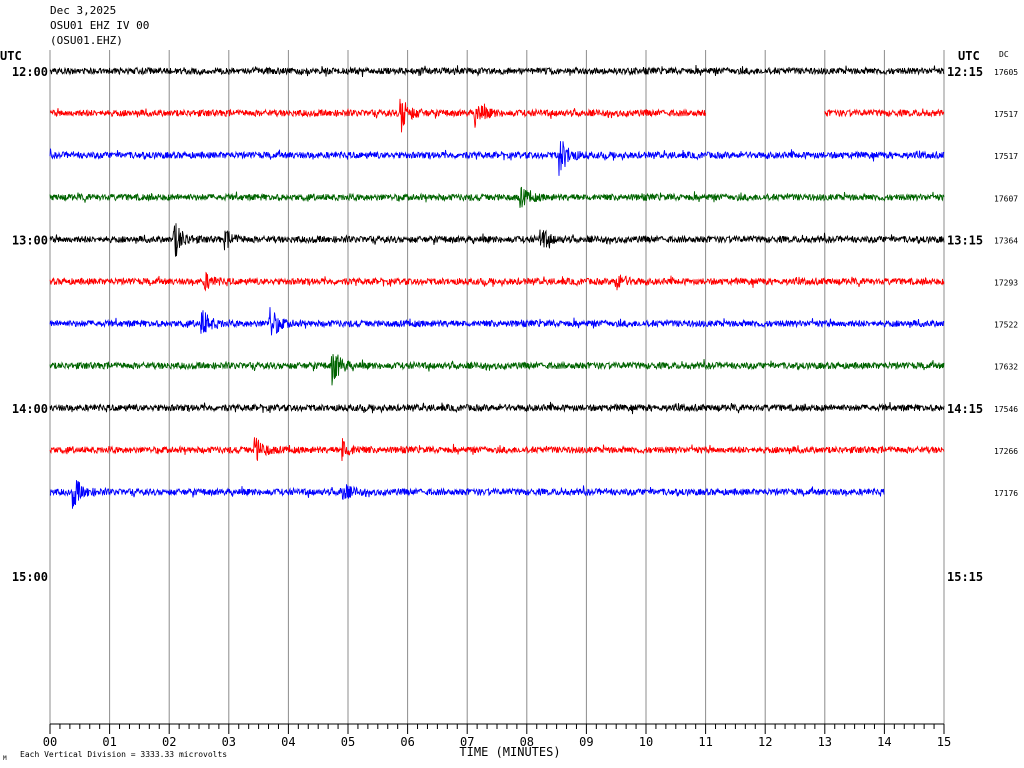 The width and height of the screenshot is (1024, 768). I want to click on header-station: OSU01 EHZ IV 00, so click(100, 25).